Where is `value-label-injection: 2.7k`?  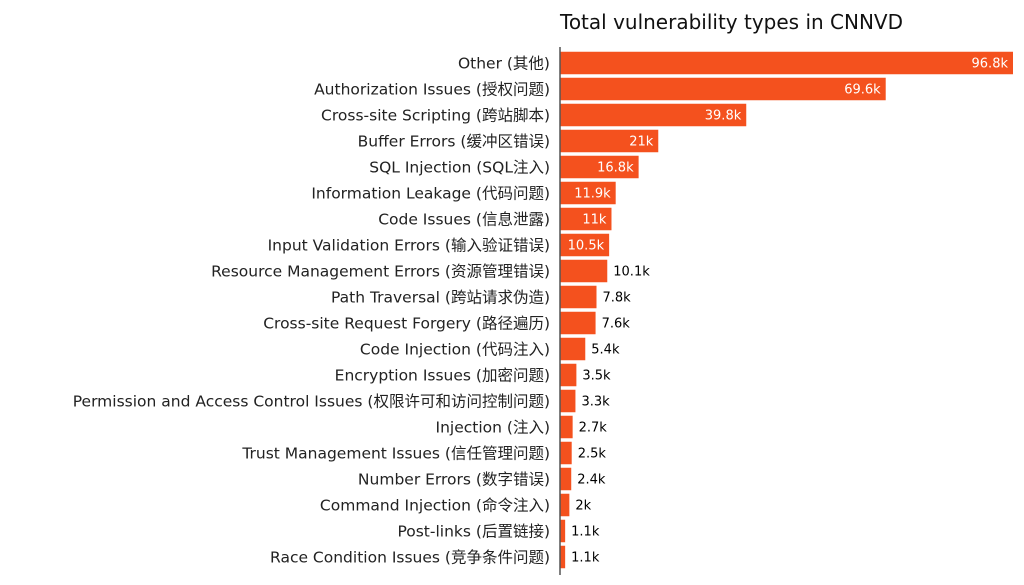
value-label-injection: 2.7k is located at coordinates (593, 428).